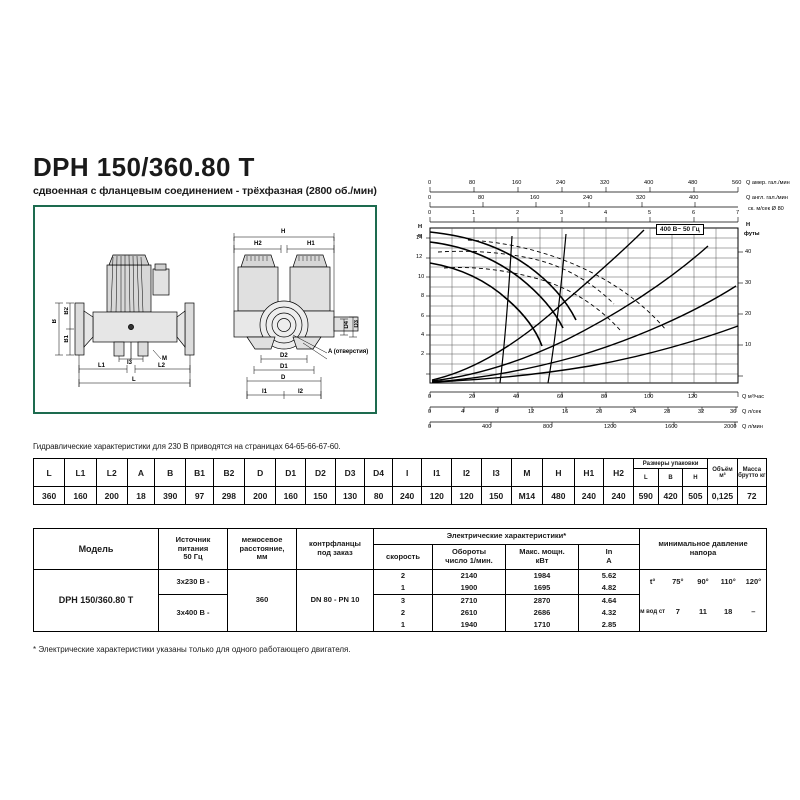 The image size is (800, 800). Describe the element at coordinates (701, 412) in the screenshot. I see `axis5-tick-8: 32` at that location.